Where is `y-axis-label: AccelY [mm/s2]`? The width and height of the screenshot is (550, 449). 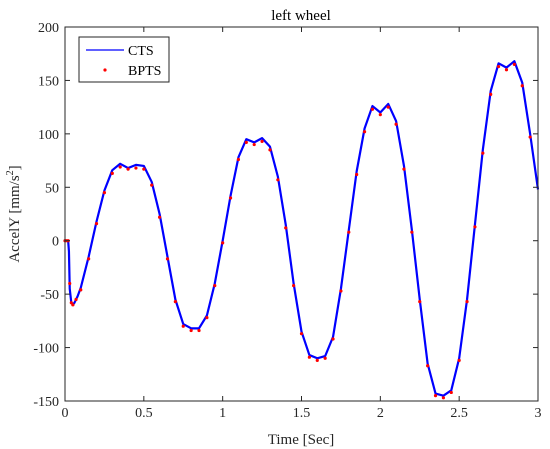
y-axis-label: AccelY [mm/s2] is located at coordinates (14, 213).